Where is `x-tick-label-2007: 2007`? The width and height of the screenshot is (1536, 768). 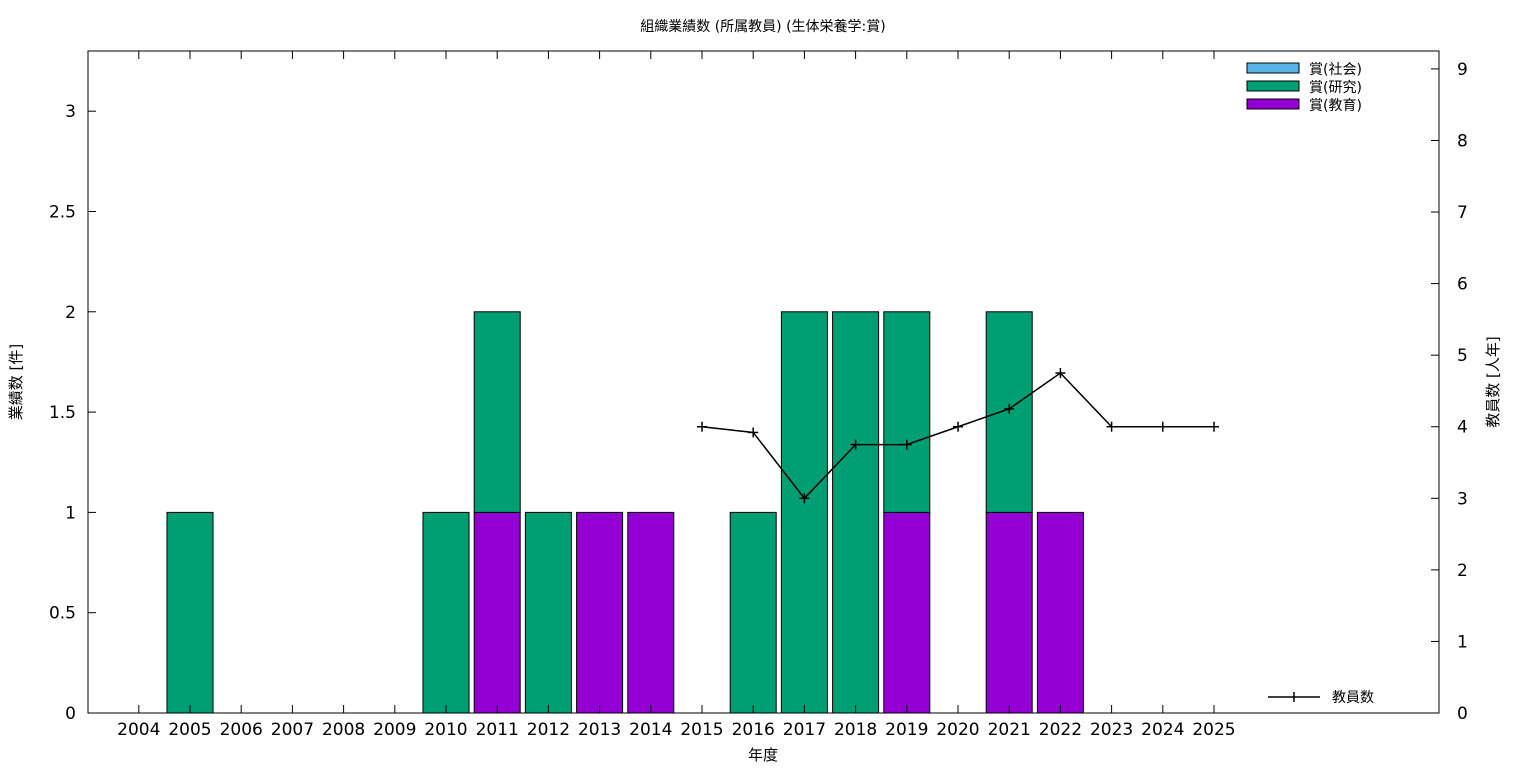 x-tick-label-2007: 2007 is located at coordinates (292, 730).